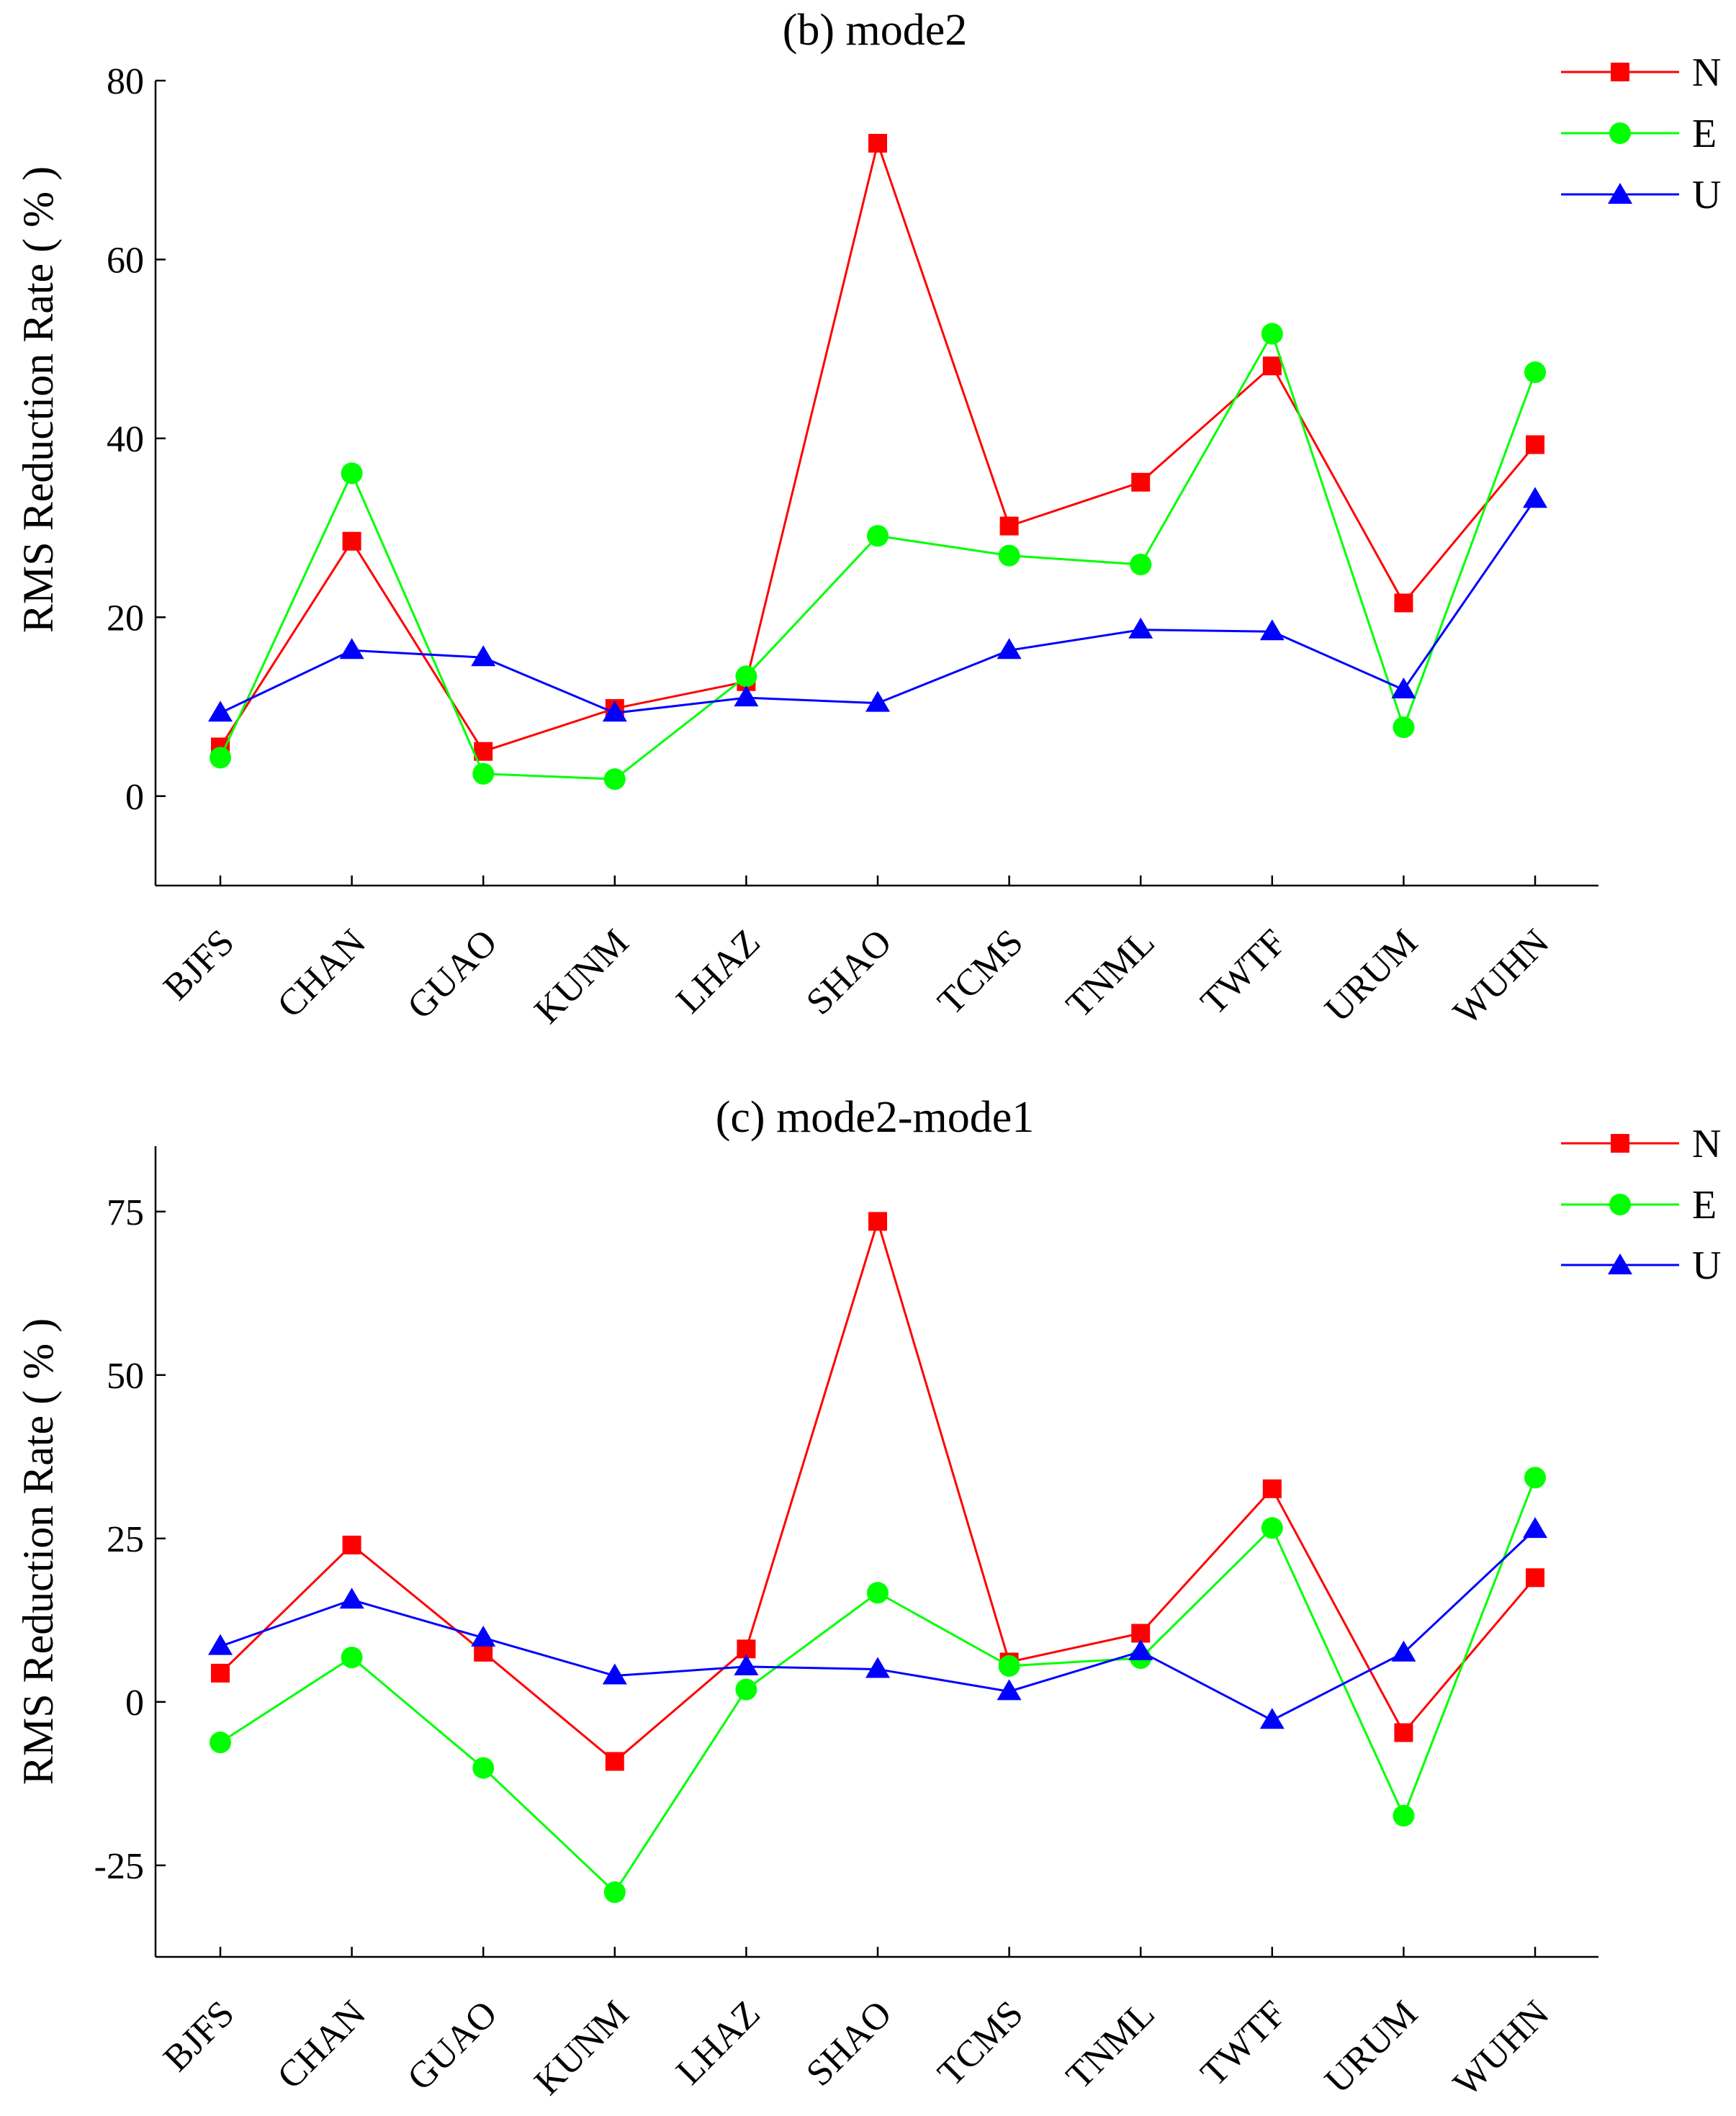  What do you see at coordinates (125, 619) in the screenshot?
I see `y-tick-label: 20` at bounding box center [125, 619].